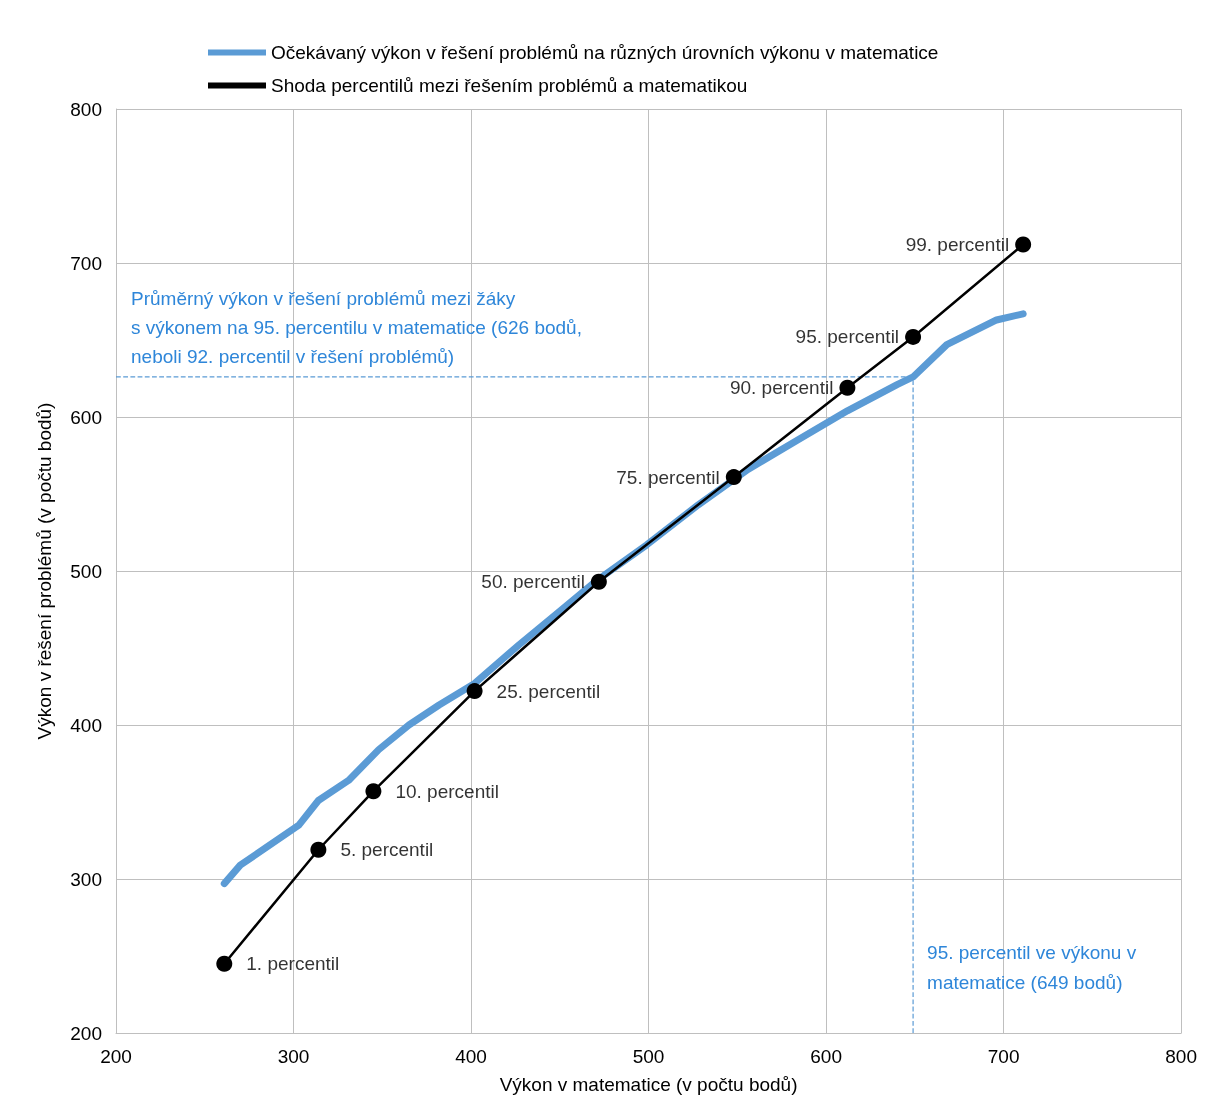 The height and width of the screenshot is (1113, 1208). Describe the element at coordinates (605, 52) in the screenshot. I see `legend-label: Očekávaný výkon v řešení problémů na různých úrovních výkonu v matematice` at that location.